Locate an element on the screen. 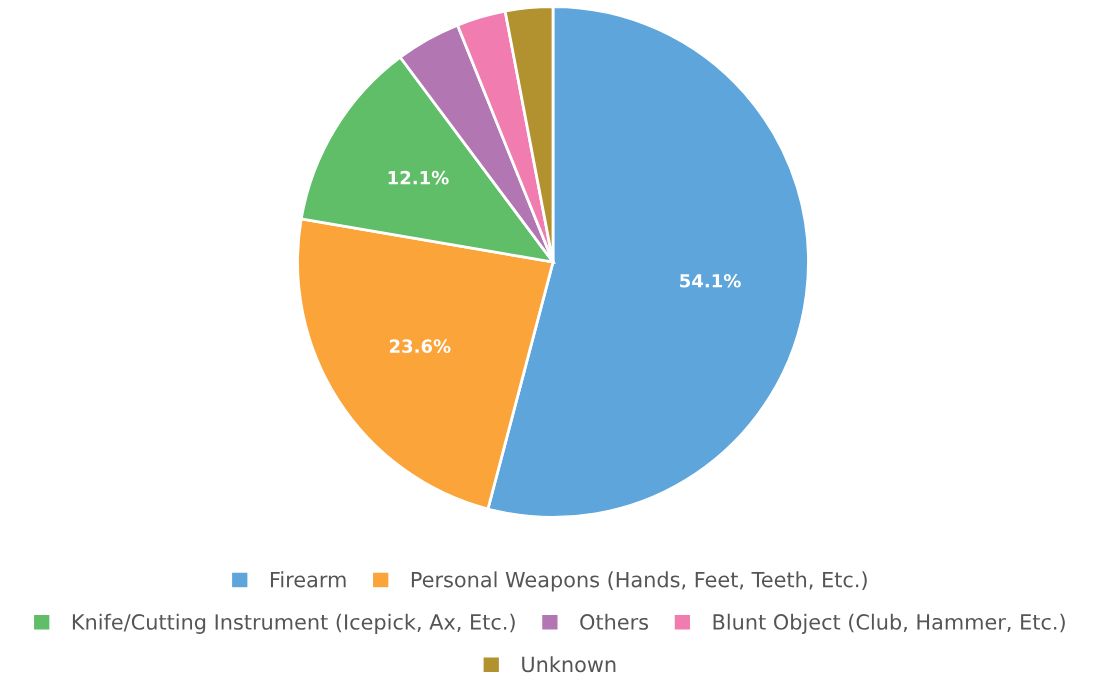 This screenshot has width=1100, height=684. legend-label: Knife/Cutting Instrument (Icepick, Ax, Etc.) is located at coordinates (293, 623).